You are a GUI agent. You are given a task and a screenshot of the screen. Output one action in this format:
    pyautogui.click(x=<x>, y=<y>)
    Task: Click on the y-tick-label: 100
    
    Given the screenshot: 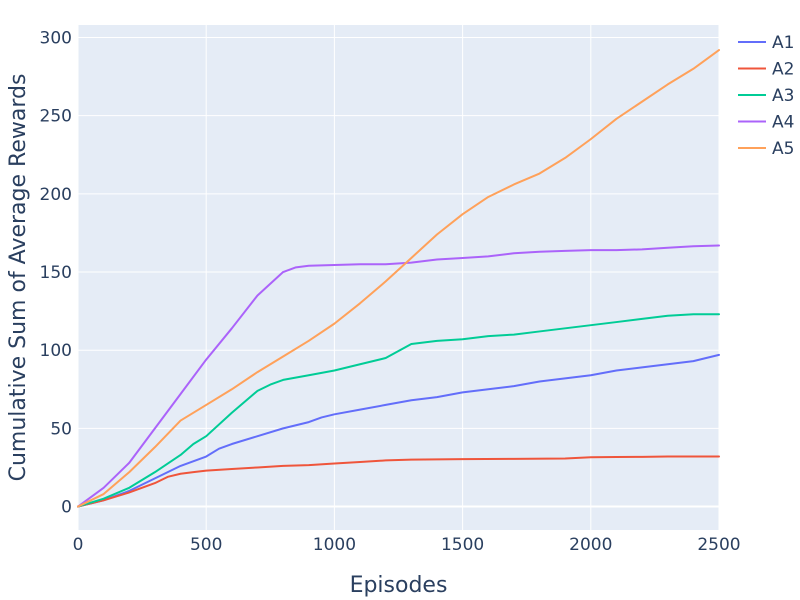 What is the action you would take?
    pyautogui.click(x=56, y=351)
    